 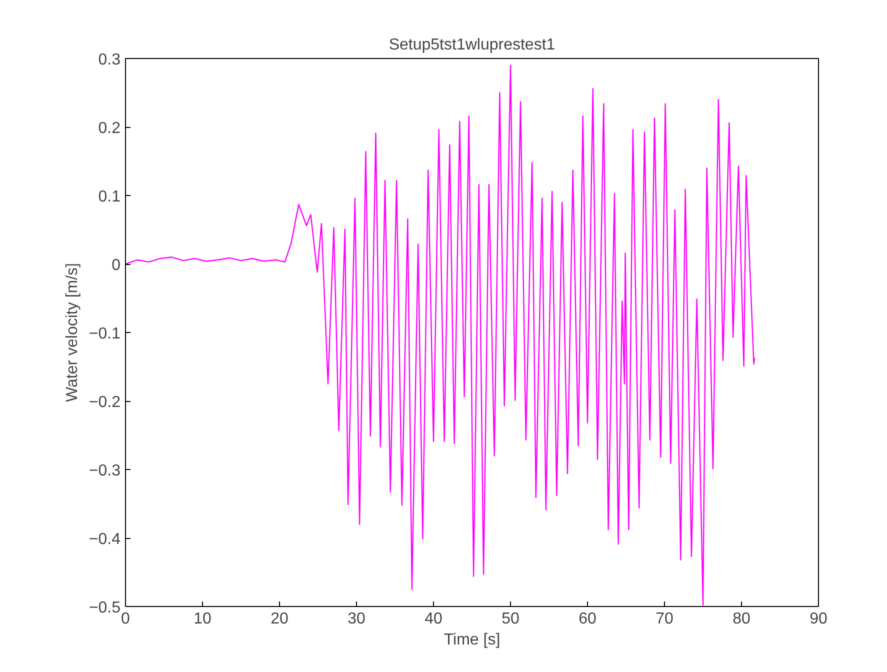 What do you see at coordinates (665, 619) in the screenshot?
I see `x-tick-label: 70` at bounding box center [665, 619].